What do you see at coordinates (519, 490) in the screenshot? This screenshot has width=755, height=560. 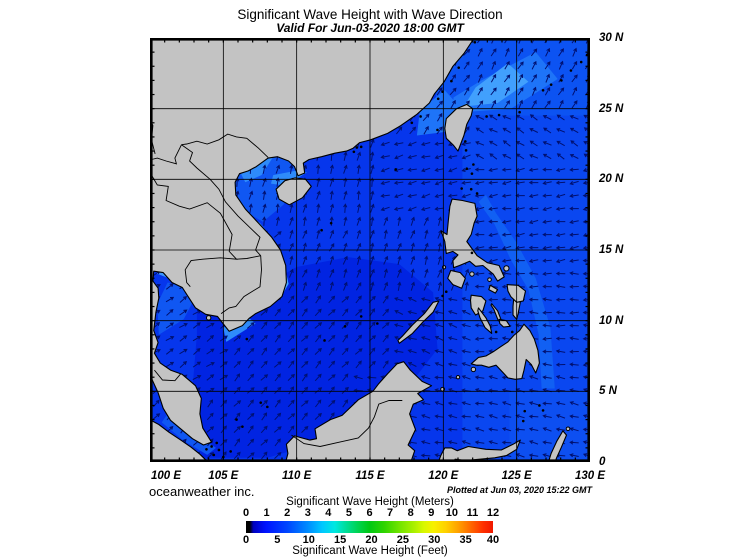 I see `plotted-timestamp: Plotted at Jun 03, 2020 15:22 GMT` at bounding box center [519, 490].